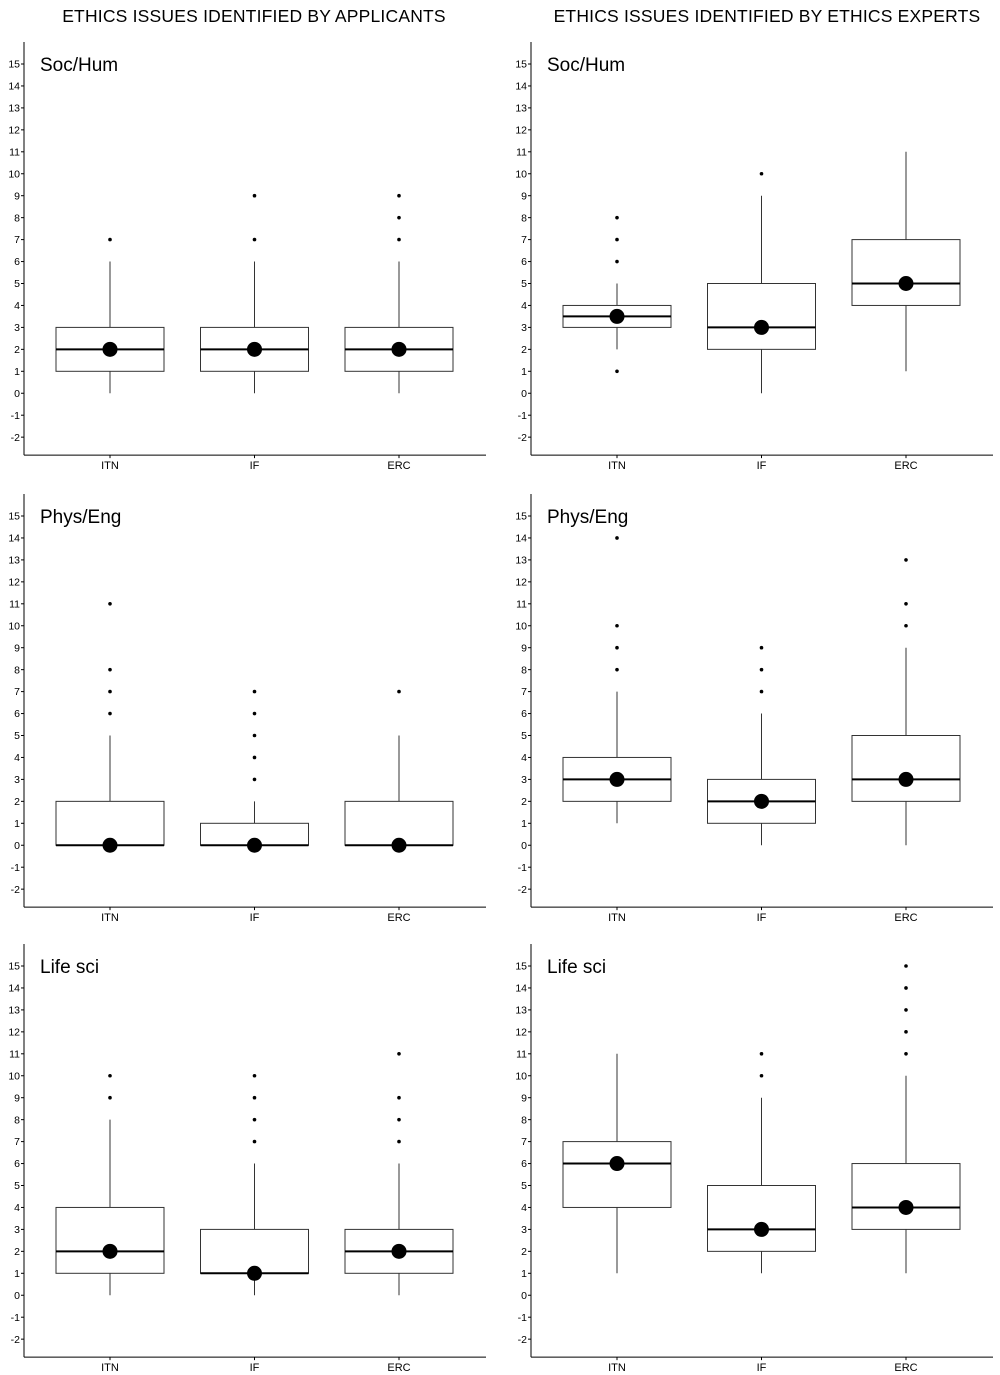 This screenshot has width=1000, height=1375. What do you see at coordinates (17, 736) in the screenshot?
I see `y-tick-label-5: 5` at bounding box center [17, 736].